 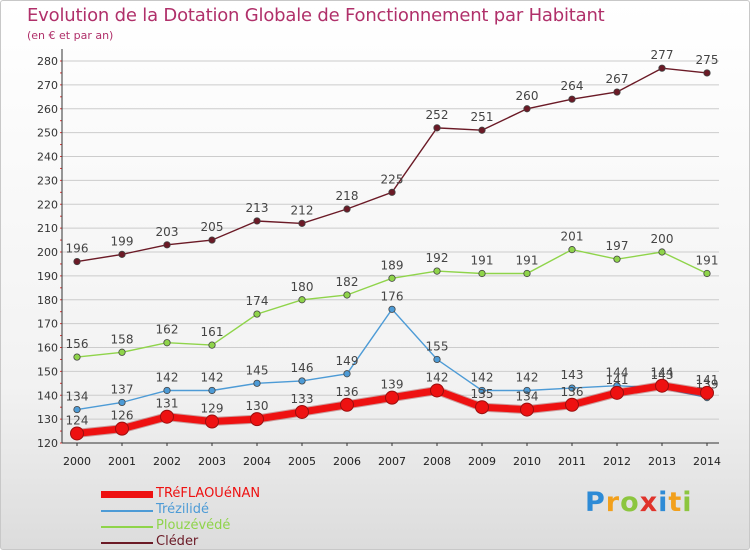 I want to click on data-label: 155, so click(x=437, y=346).